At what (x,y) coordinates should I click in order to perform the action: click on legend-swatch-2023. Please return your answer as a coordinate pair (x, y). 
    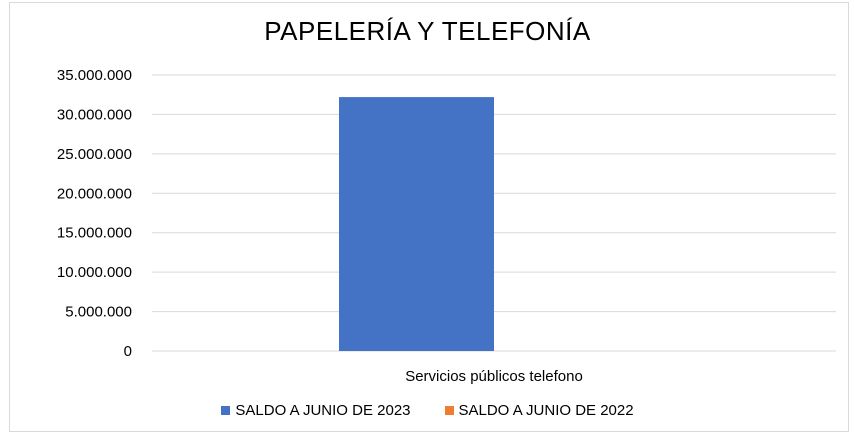
    Looking at the image, I should click on (226, 410).